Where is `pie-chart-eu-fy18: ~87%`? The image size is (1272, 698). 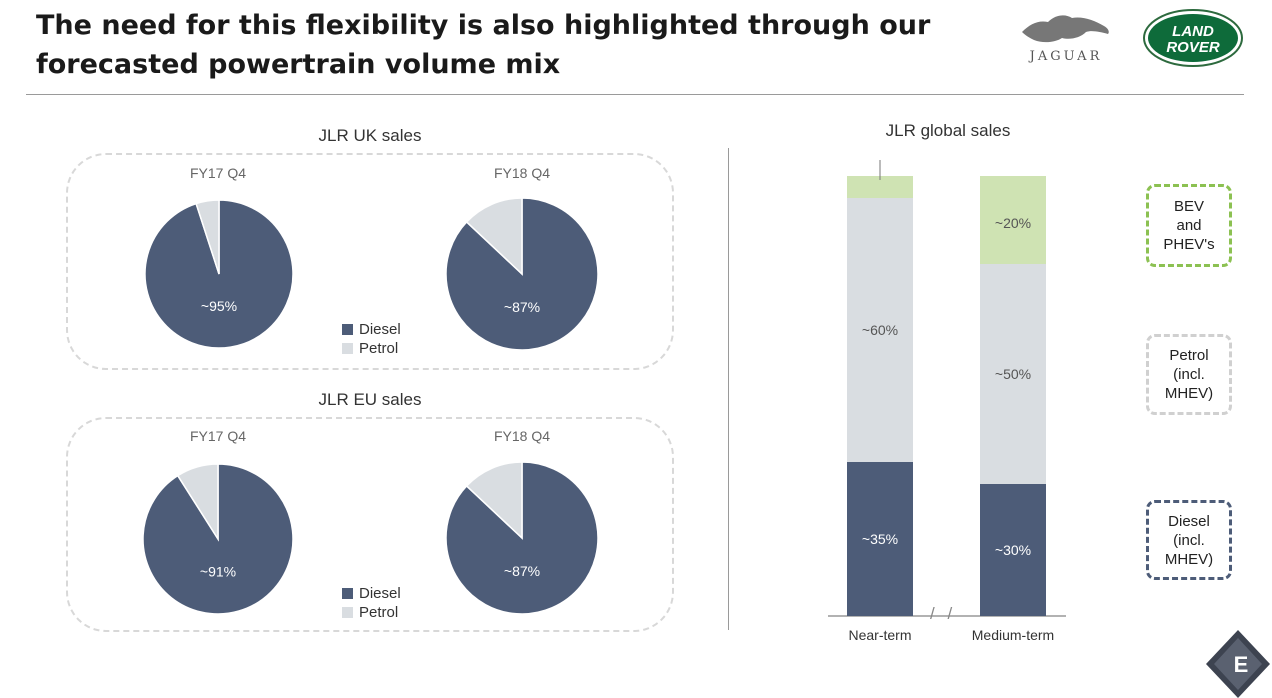 pie-chart-eu-fy18: ~87% is located at coordinates (522, 538).